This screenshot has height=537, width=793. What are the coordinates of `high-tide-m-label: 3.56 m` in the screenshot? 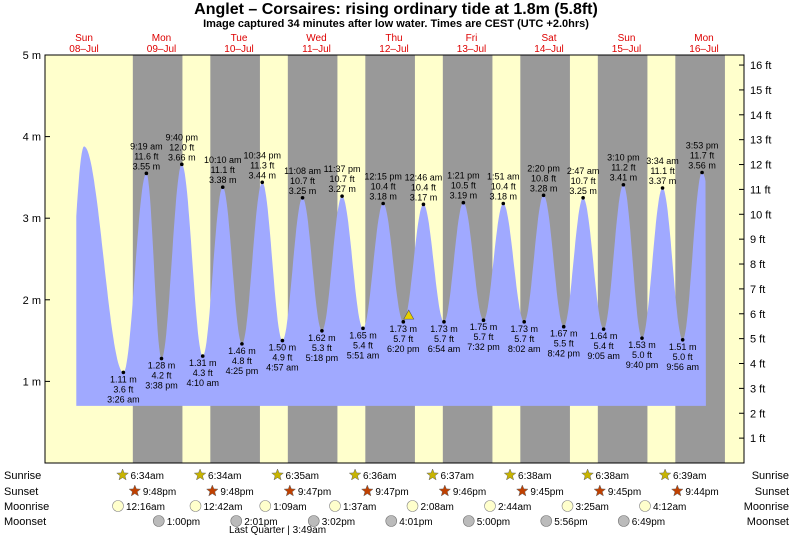 It's located at (702, 166).